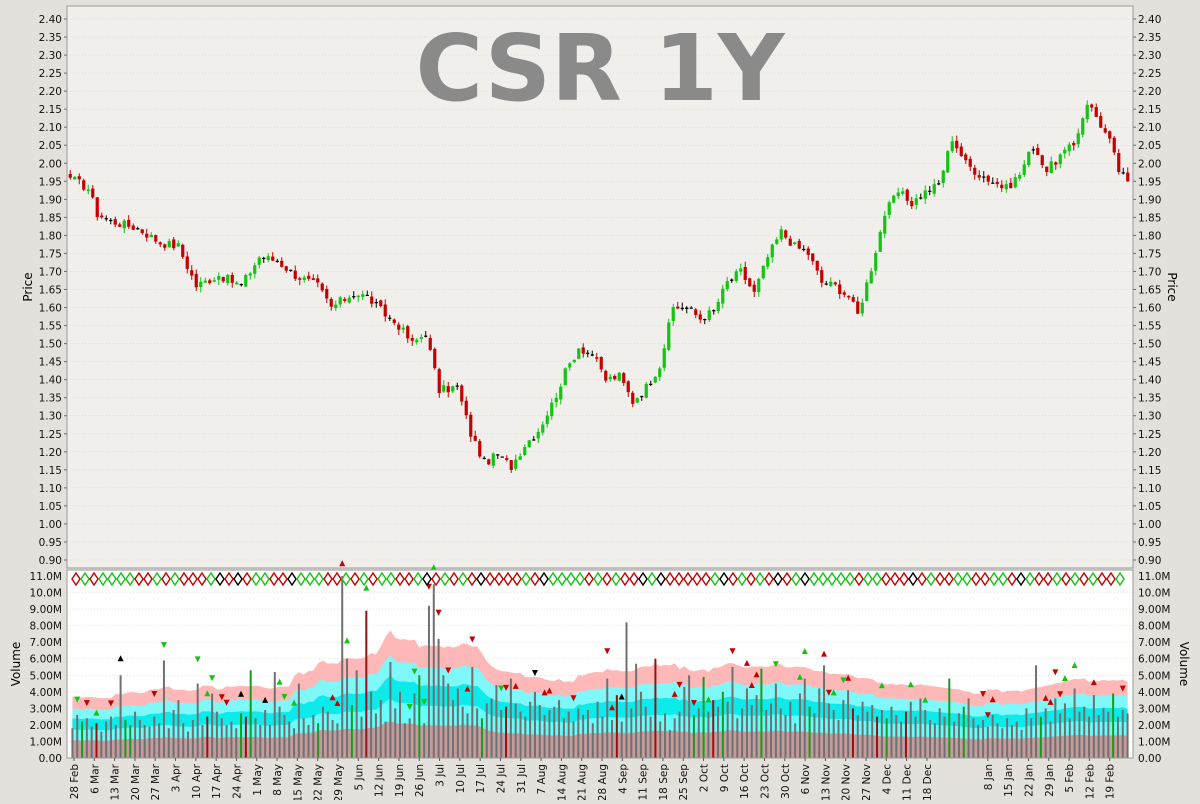 This screenshot has height=804, width=1200. What do you see at coordinates (1154, 660) in the screenshot?
I see `volume-tick-label: 6.00M` at bounding box center [1154, 660].